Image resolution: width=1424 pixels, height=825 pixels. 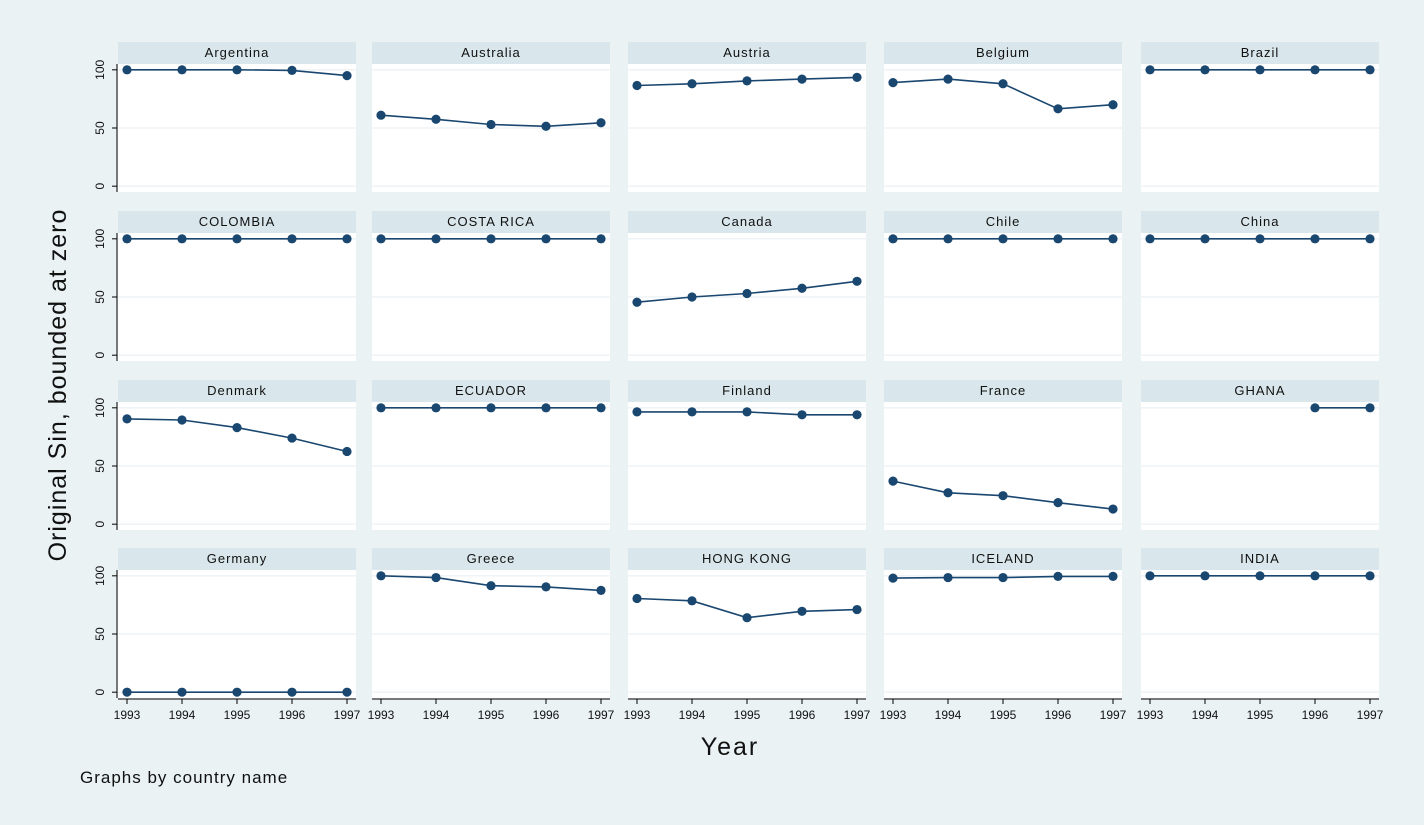 What do you see at coordinates (1260, 635) in the screenshot?
I see `panel-india: INDIA 1993 1994 1995 1996 1997` at bounding box center [1260, 635].